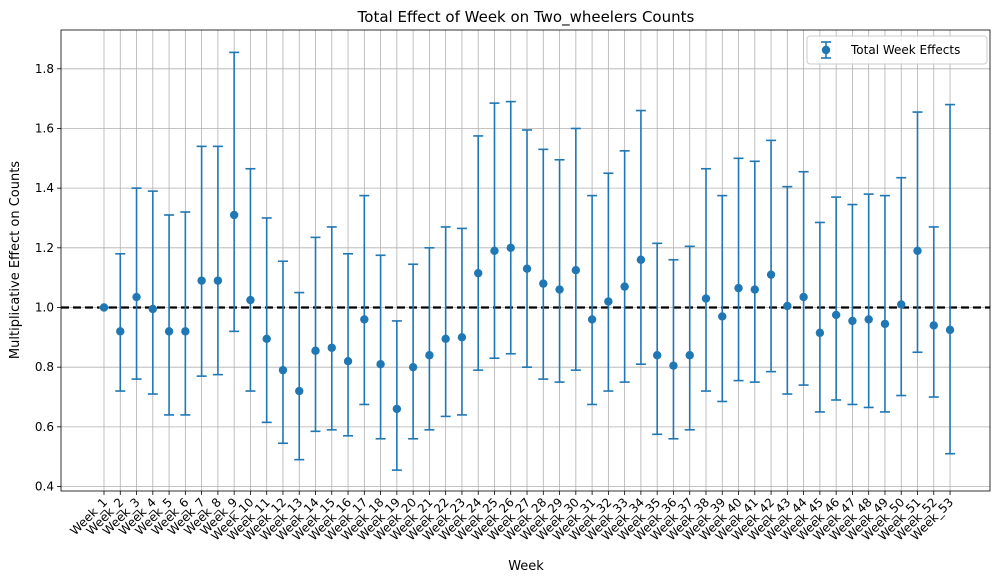 The image size is (1001, 584). I want to click on legend-label: Total Week Effects, so click(905, 50).